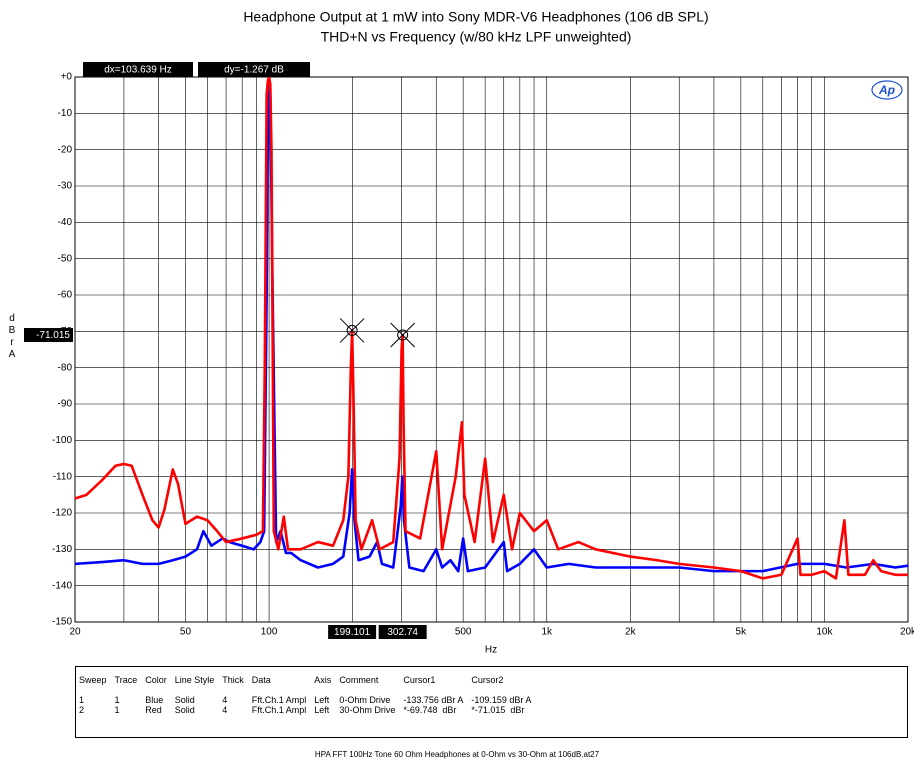 The width and height of the screenshot is (914, 762). I want to click on table-cell: -109.159 dBr A, so click(501, 700).